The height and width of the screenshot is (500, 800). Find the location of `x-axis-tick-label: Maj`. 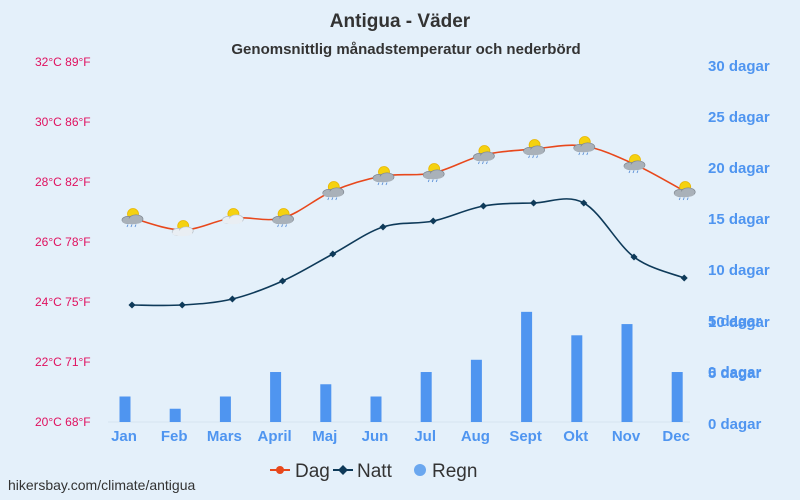

x-axis-tick-label: Maj is located at coordinates (324, 436).